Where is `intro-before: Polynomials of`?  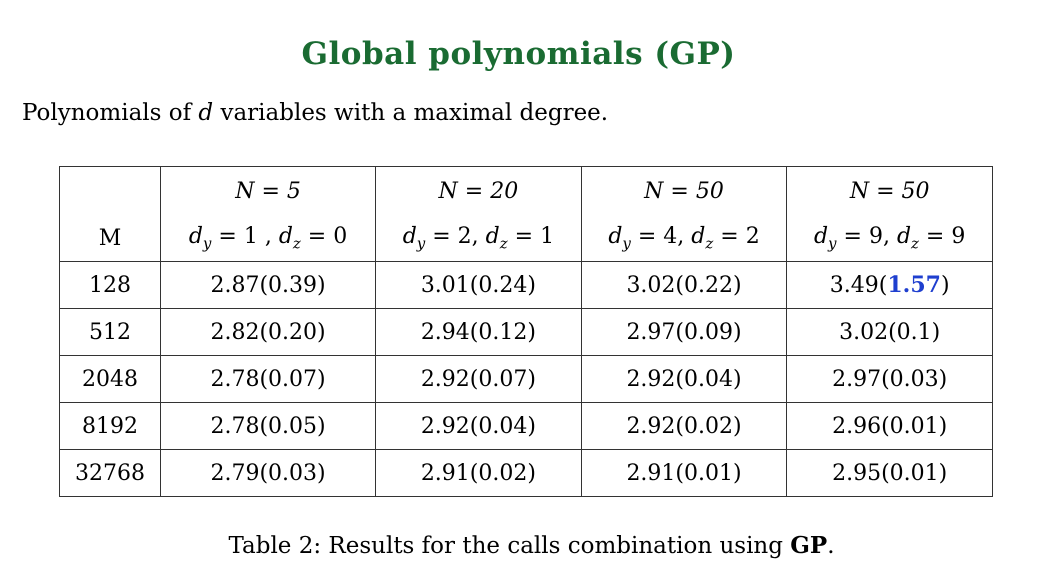 intro-before: Polynomials of is located at coordinates (110, 113).